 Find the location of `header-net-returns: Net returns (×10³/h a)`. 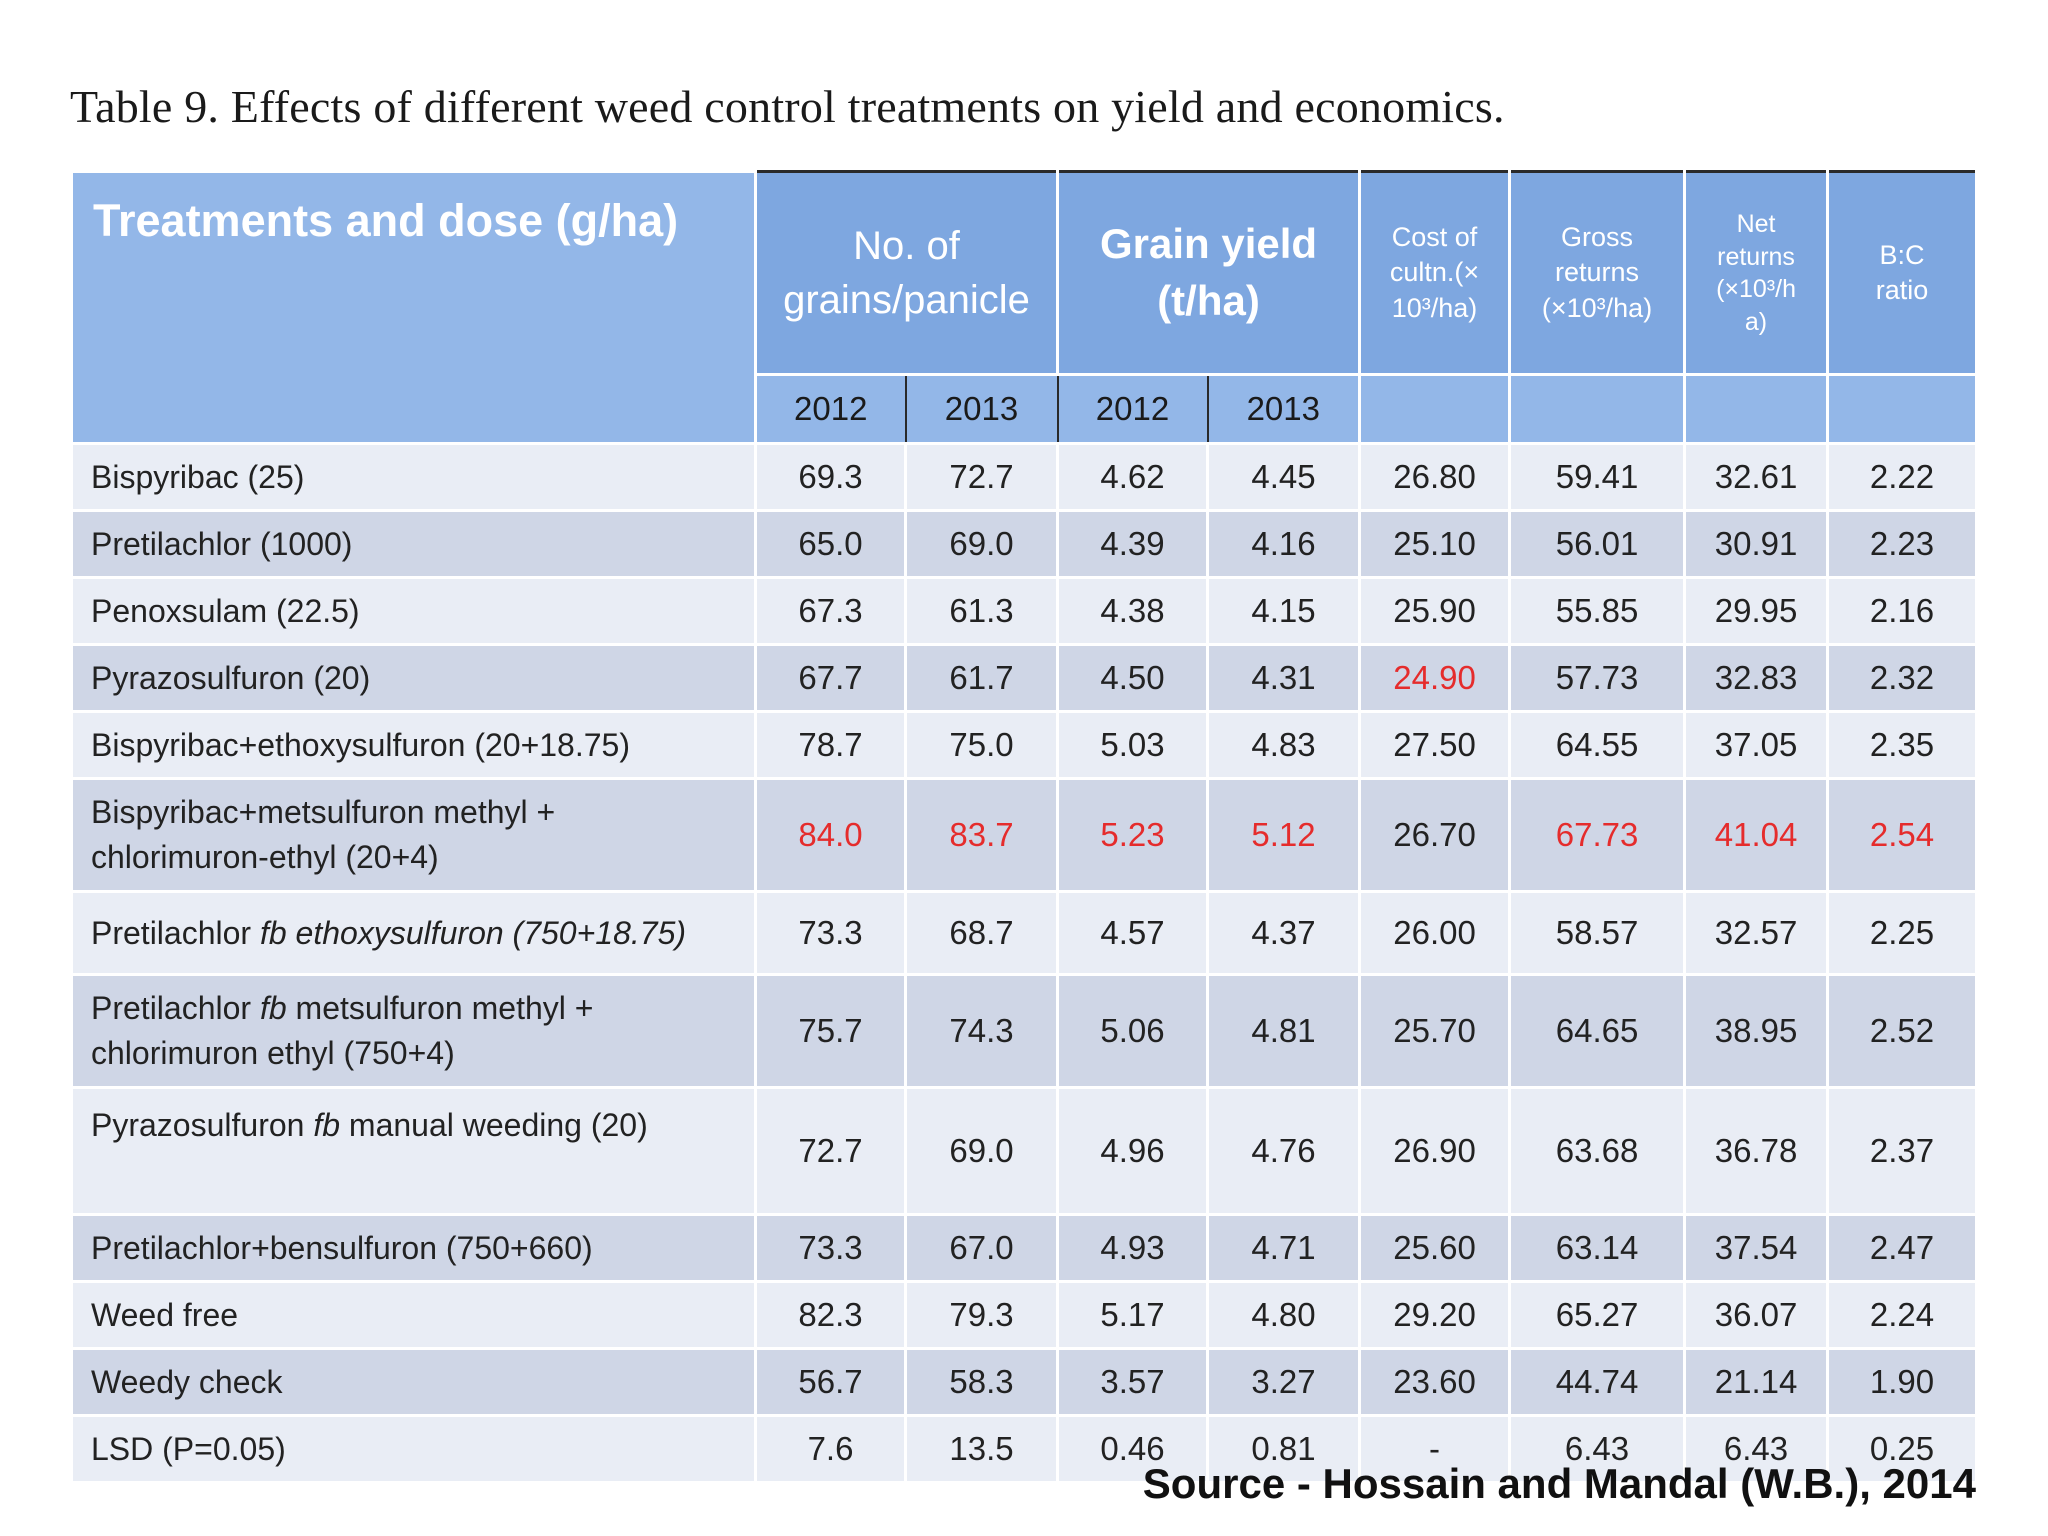

header-net-returns: Net returns (×10³/h a) is located at coordinates (1756, 273).